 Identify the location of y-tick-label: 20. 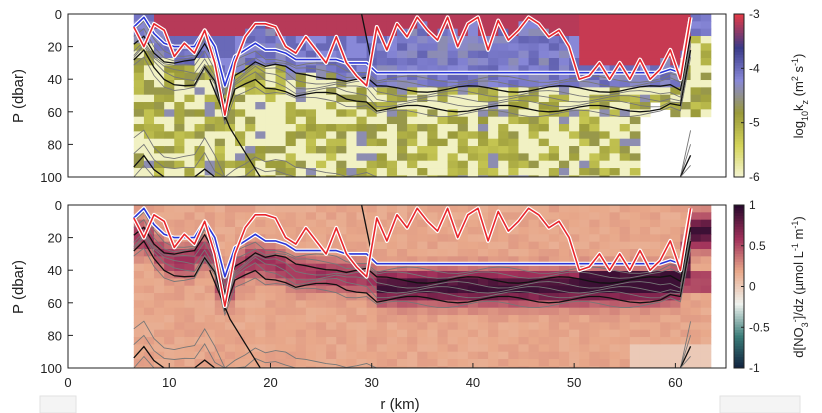
(55, 47).